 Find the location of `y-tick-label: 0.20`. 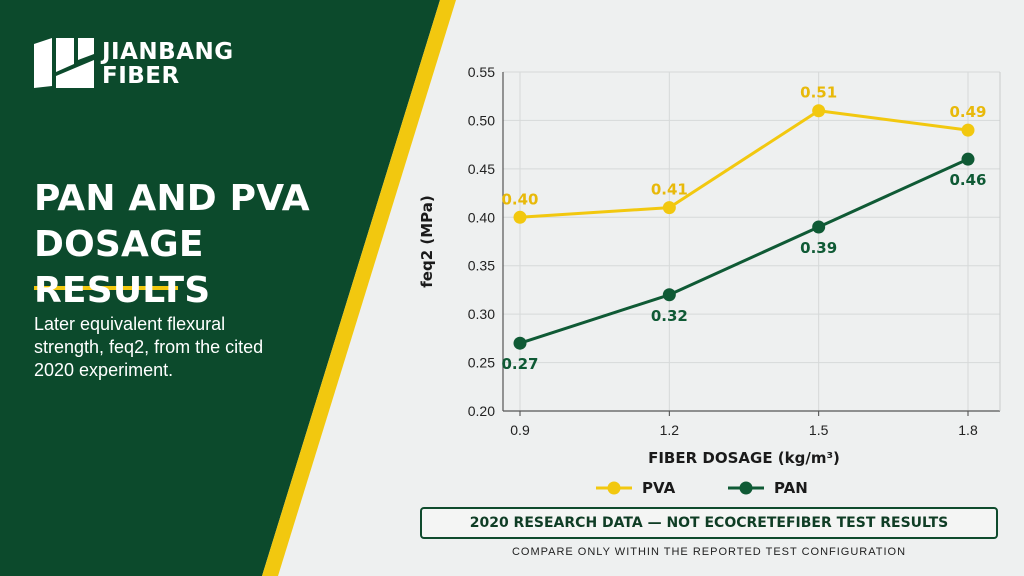

y-tick-label: 0.20 is located at coordinates (481, 411).